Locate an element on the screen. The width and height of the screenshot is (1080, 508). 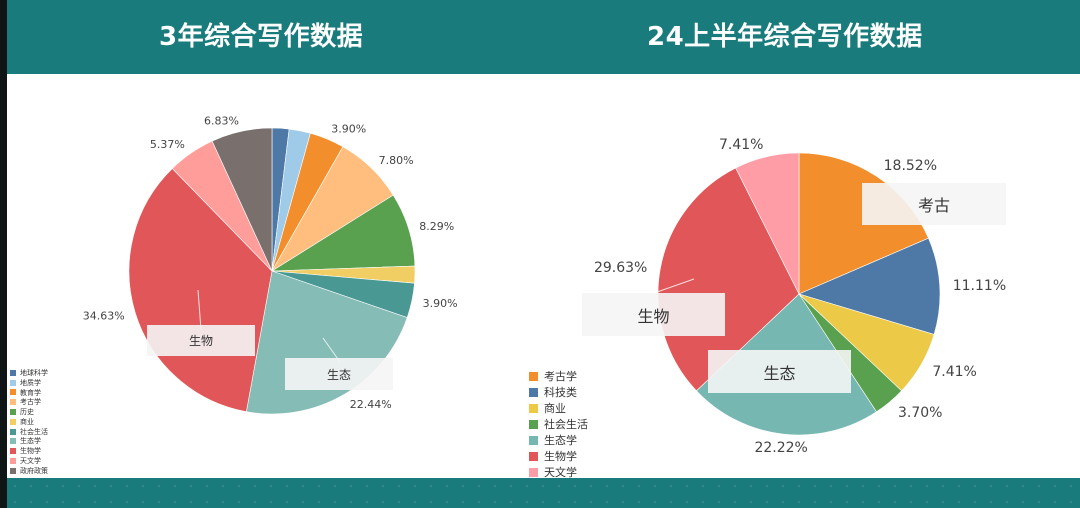
legend-item-0-9: 天文学 is located at coordinates (29, 461).